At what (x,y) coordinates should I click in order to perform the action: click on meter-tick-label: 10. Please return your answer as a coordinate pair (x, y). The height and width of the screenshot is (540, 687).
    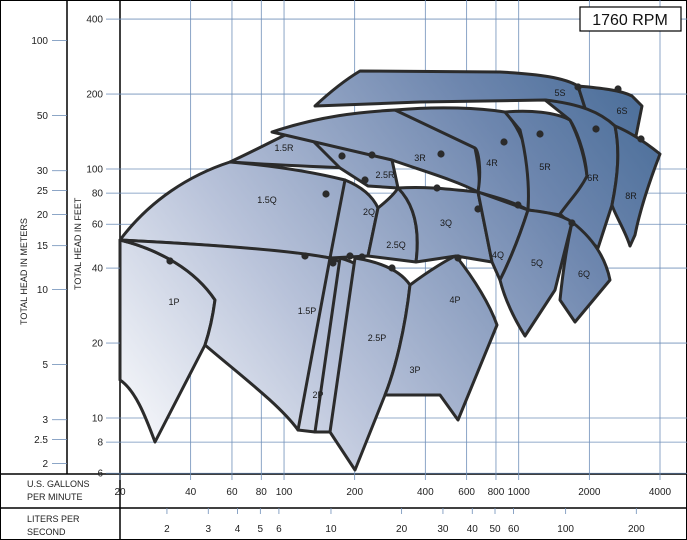
    Looking at the image, I should click on (43, 290).